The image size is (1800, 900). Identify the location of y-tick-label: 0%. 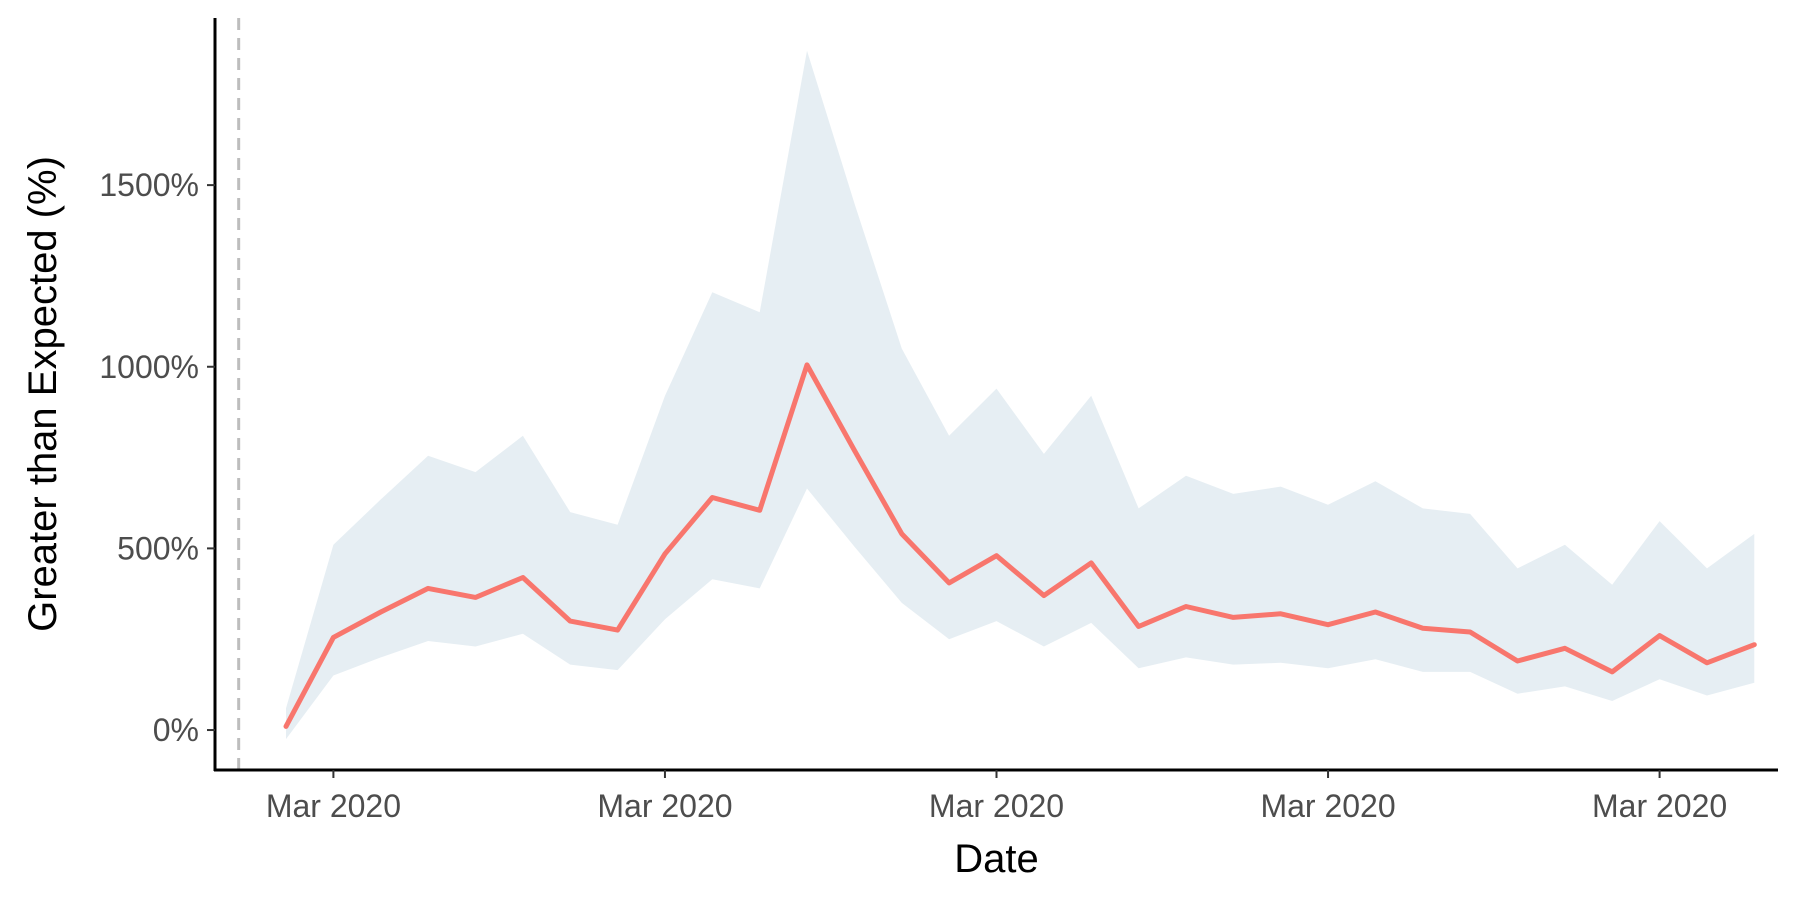
(176, 730).